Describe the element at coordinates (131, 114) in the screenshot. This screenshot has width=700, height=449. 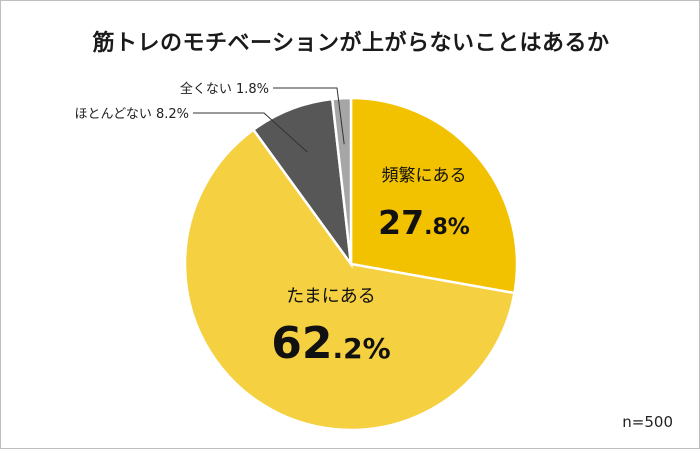
I see `callout-label-2: ほとんどない 8.2%` at that location.